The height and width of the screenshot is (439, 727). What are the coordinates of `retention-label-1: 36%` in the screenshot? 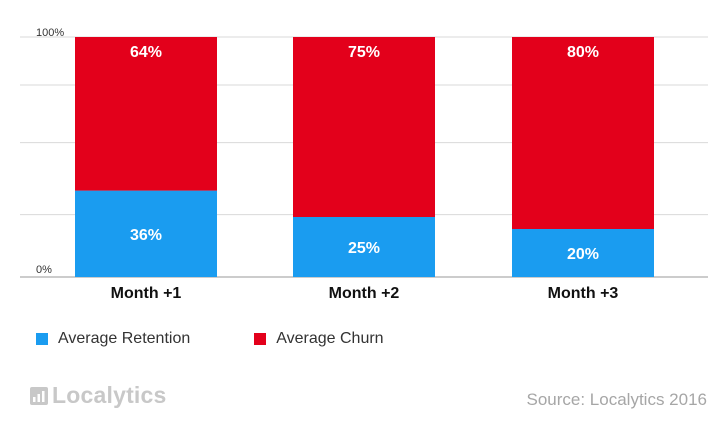 It's located at (146, 235).